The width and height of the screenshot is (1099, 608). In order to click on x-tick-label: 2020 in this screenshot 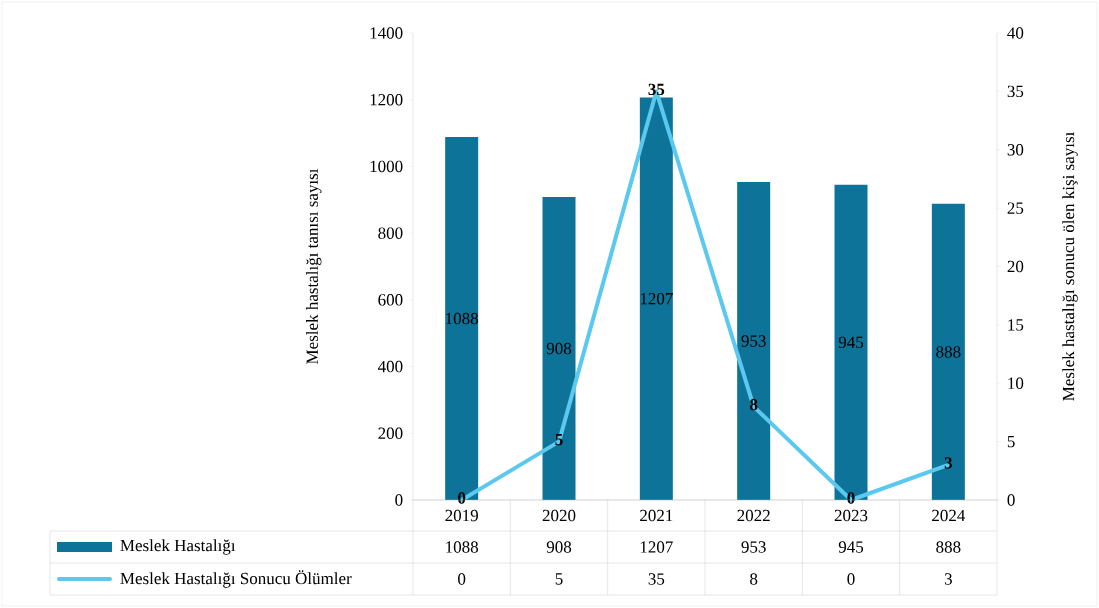, I will do `click(559, 515)`.